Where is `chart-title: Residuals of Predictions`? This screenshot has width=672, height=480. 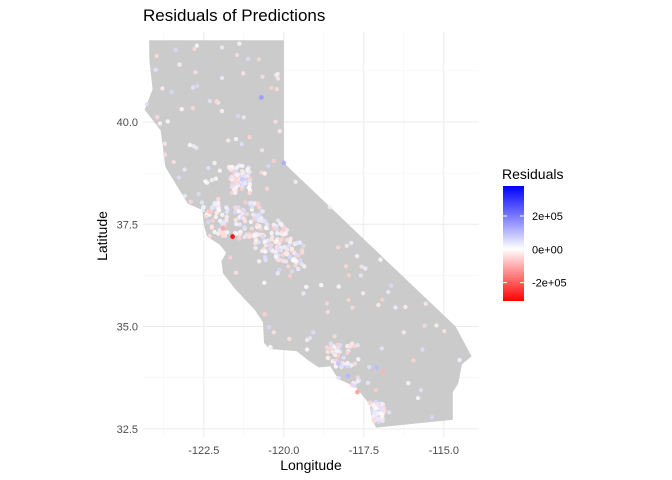
chart-title: Residuals of Predictions is located at coordinates (234, 15).